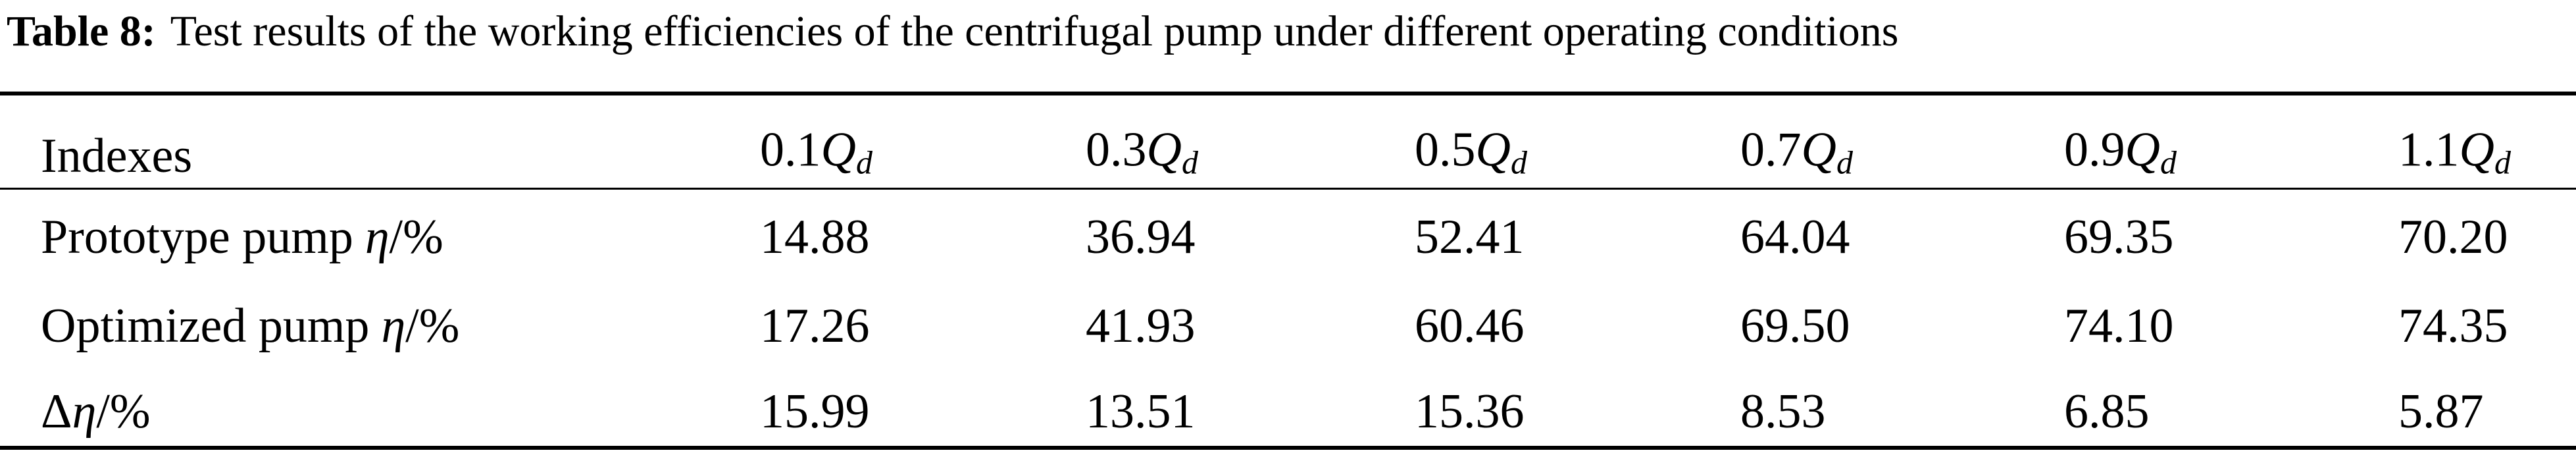 This screenshot has height=459, width=2576. Describe the element at coordinates (1470, 237) in the screenshot. I see `table-cell: 52.41` at that location.